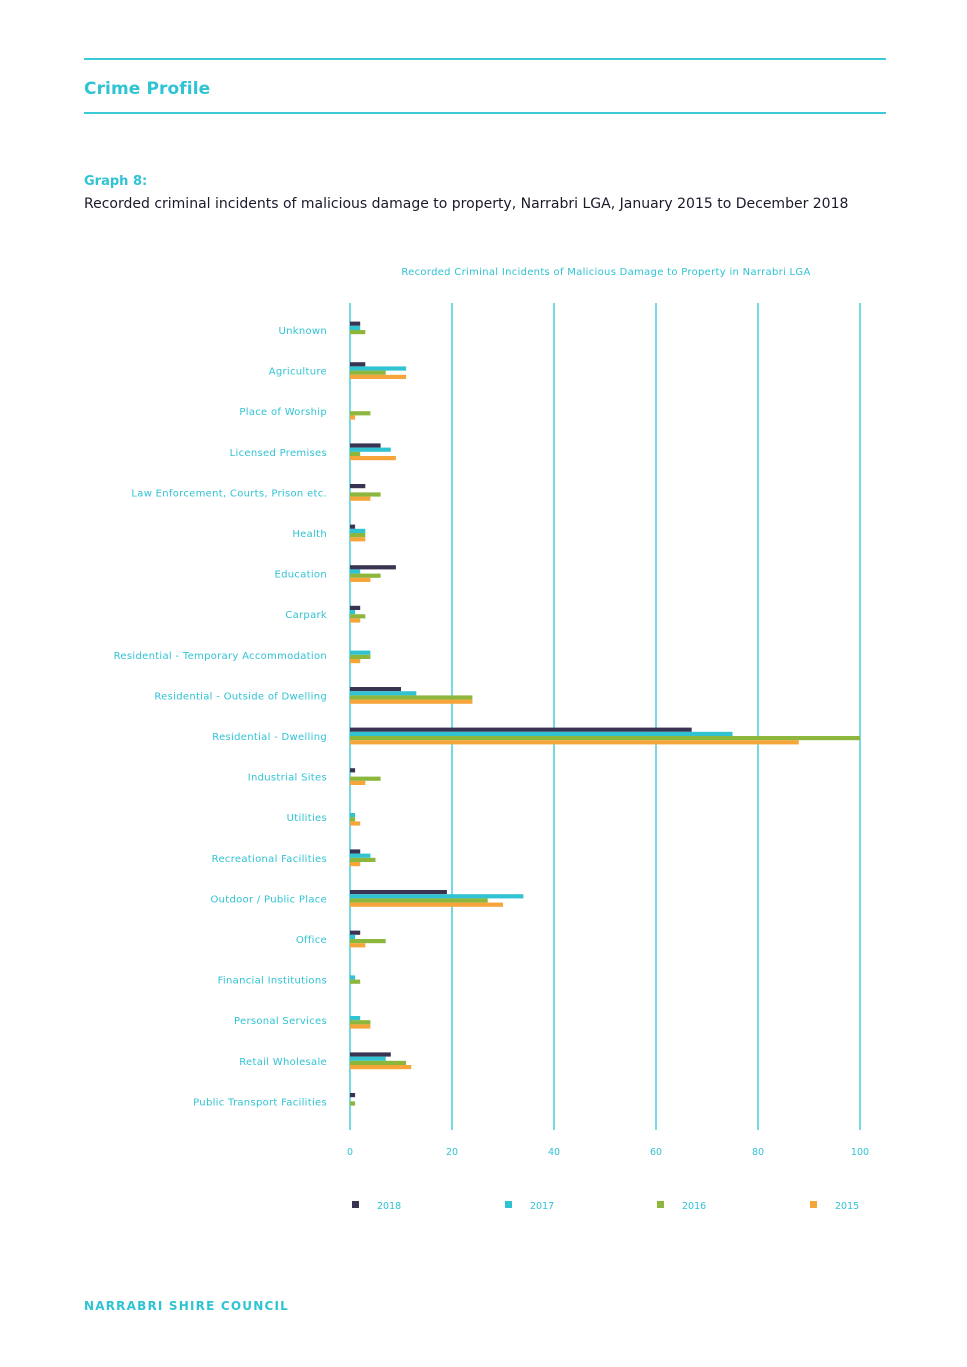  I want to click on footer-org-name: NARRABRI SHIRE COUNCIL, so click(187, 1306).